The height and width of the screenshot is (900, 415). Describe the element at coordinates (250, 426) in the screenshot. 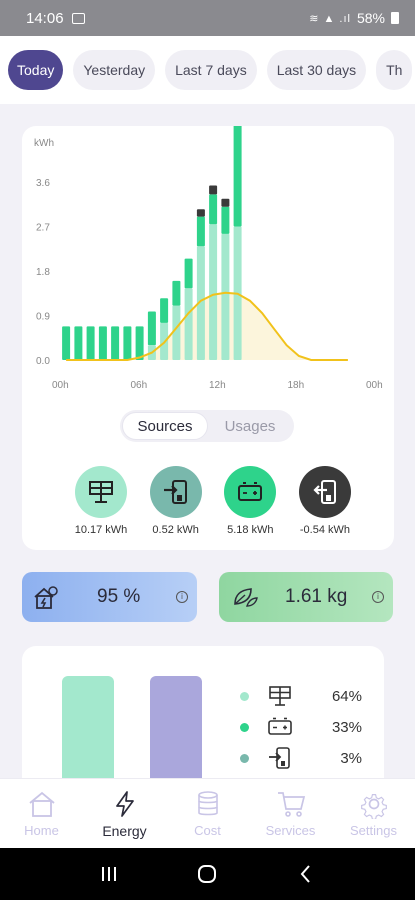

I see `toggle-usages: Usages` at that location.